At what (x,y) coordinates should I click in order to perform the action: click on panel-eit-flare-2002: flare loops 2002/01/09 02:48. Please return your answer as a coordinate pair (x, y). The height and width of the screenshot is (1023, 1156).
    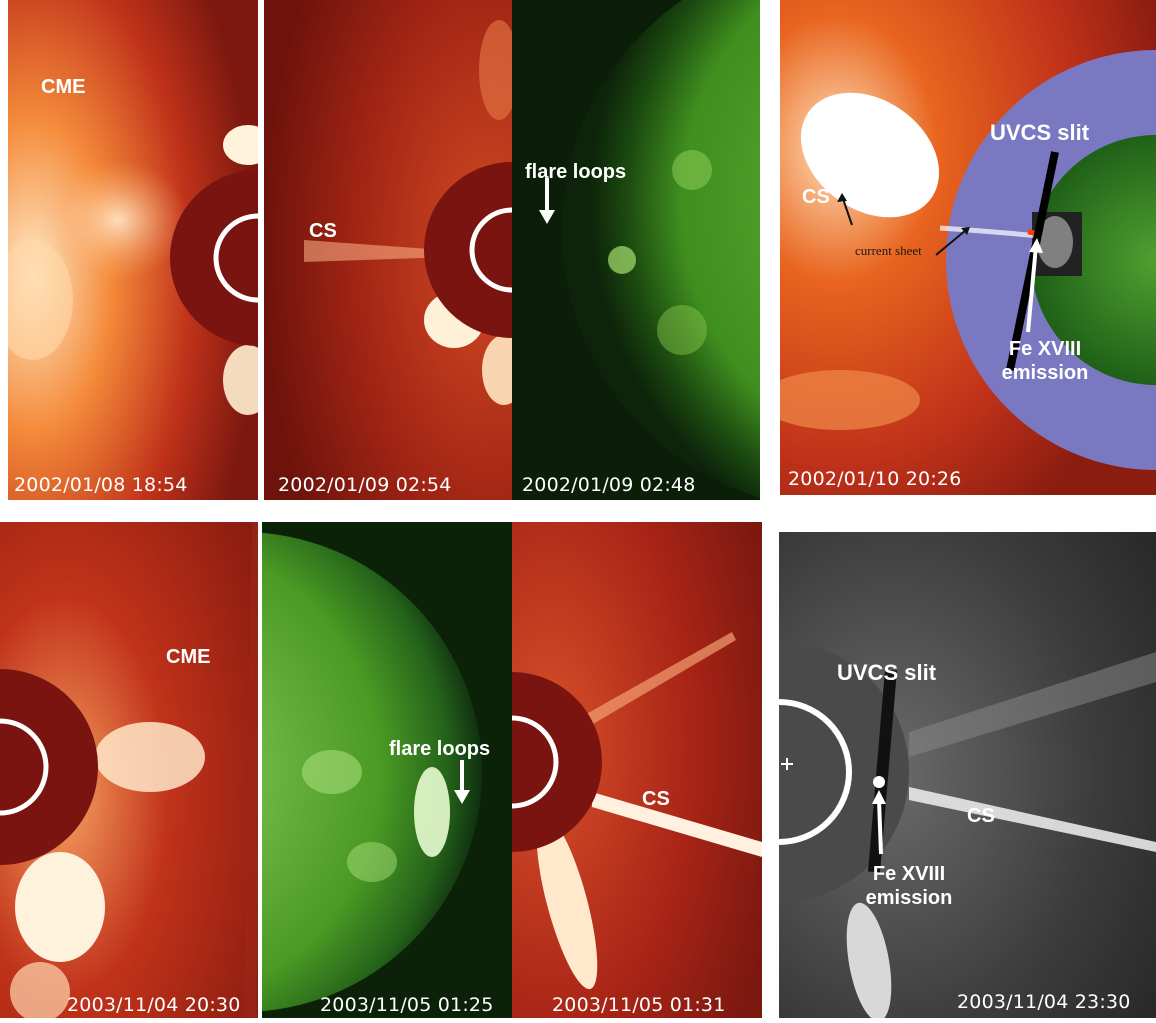
    Looking at the image, I should click on (636, 250).